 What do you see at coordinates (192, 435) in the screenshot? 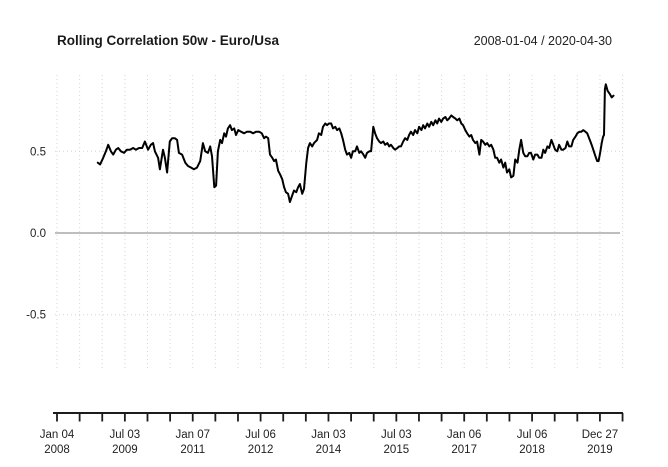
I see `x-tick-label-date: Jan 07` at bounding box center [192, 435].